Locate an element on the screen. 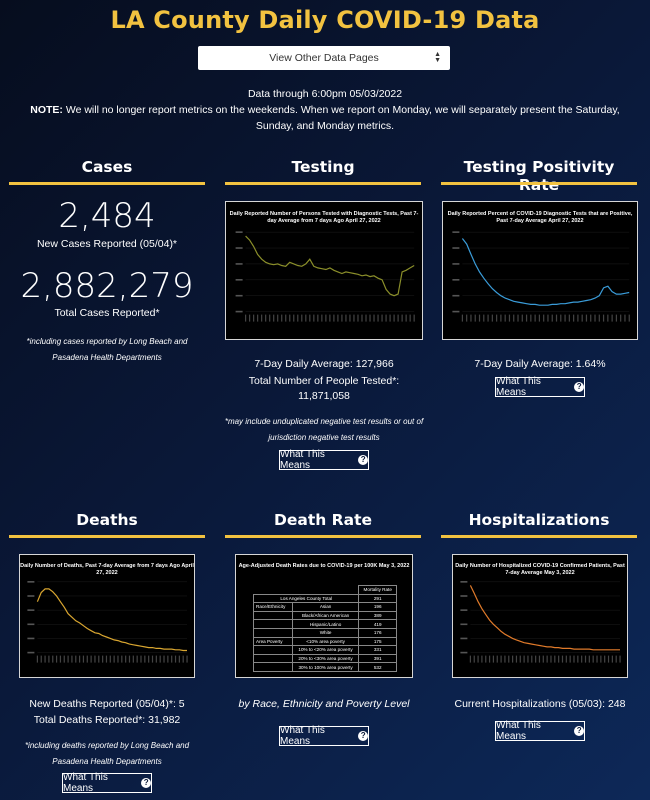 The height and width of the screenshot is (800, 650). row-sub: Asian is located at coordinates (325, 607).